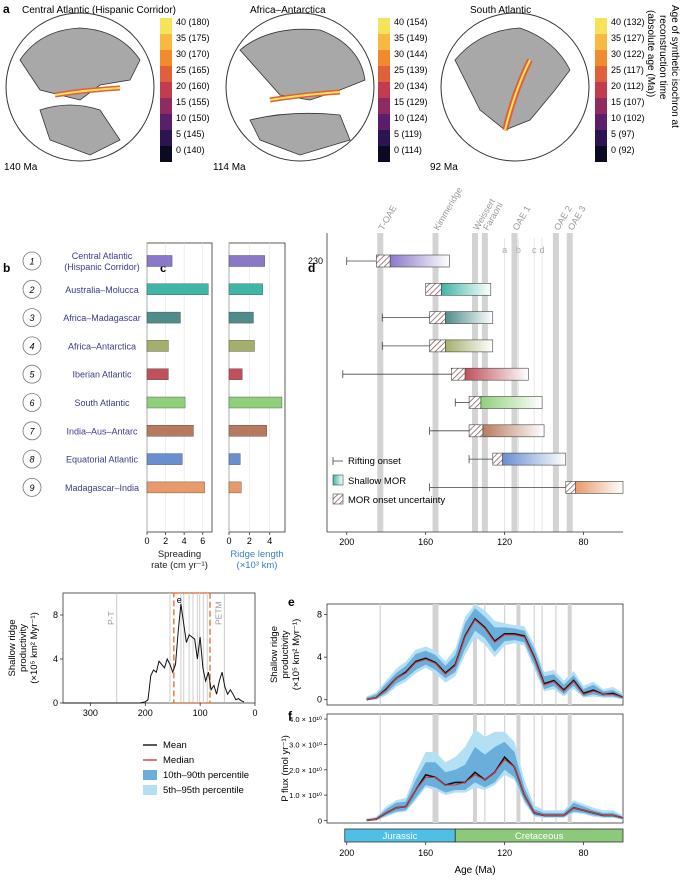  What do you see at coordinates (163, 268) in the screenshot?
I see `panel-letter-c: c` at bounding box center [163, 268].